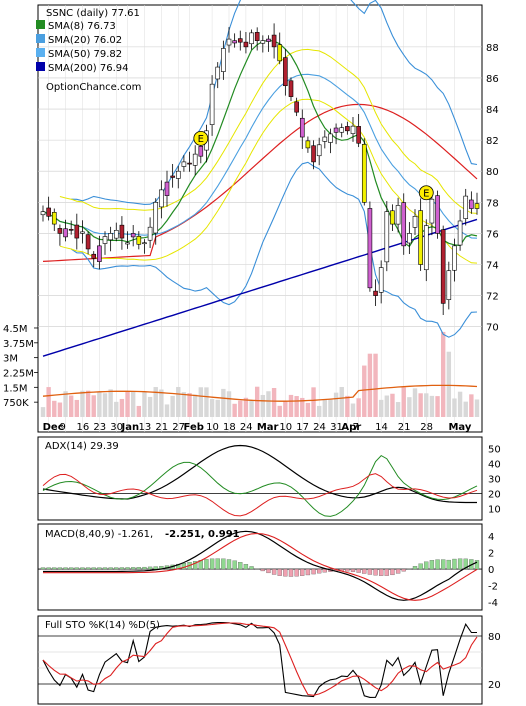 The image size is (526, 706). Describe the element at coordinates (229, 427) in the screenshot. I see `x-tick-label: 18` at that location.